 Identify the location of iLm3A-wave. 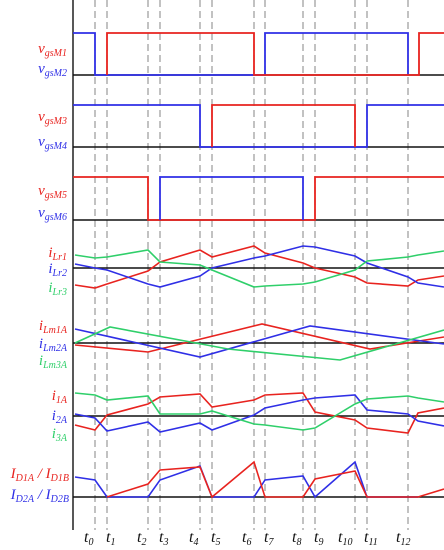
(259, 343).